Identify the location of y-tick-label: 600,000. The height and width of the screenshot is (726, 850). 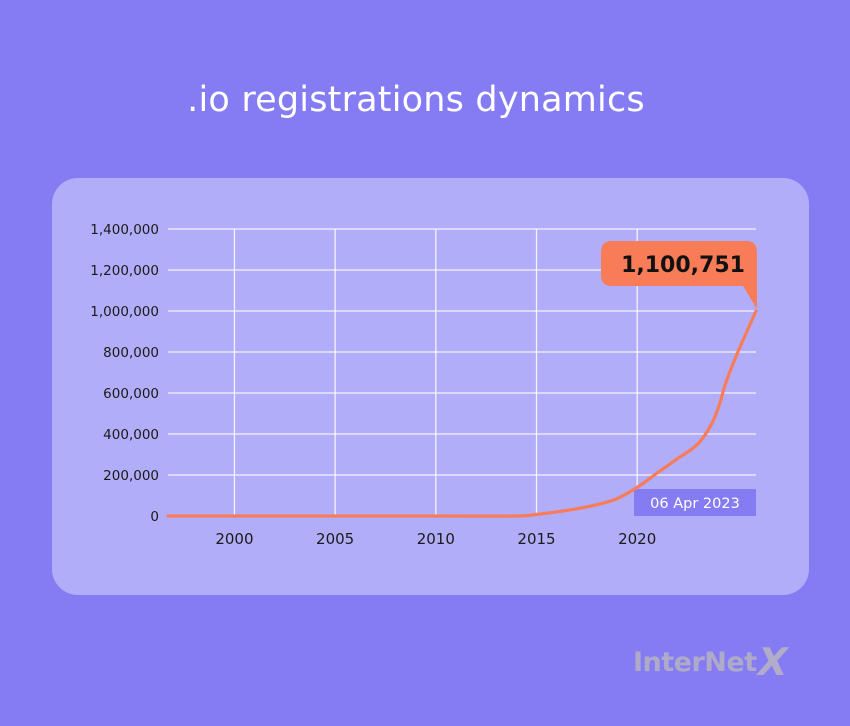
(131, 394).